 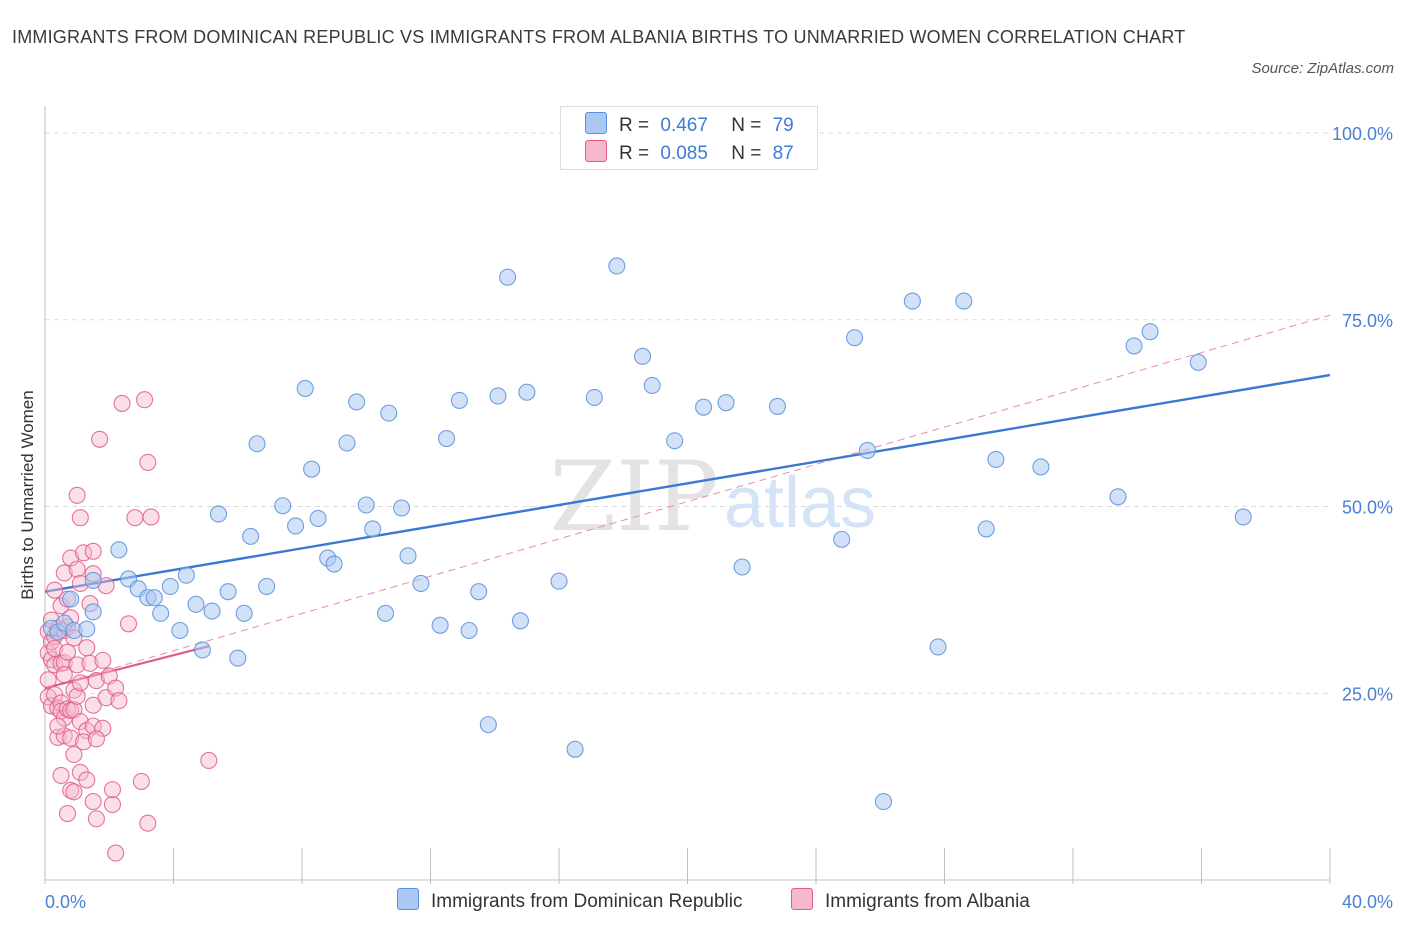 I want to click on legend-item-albania: Immigrants from Albania, so click(x=910, y=900).